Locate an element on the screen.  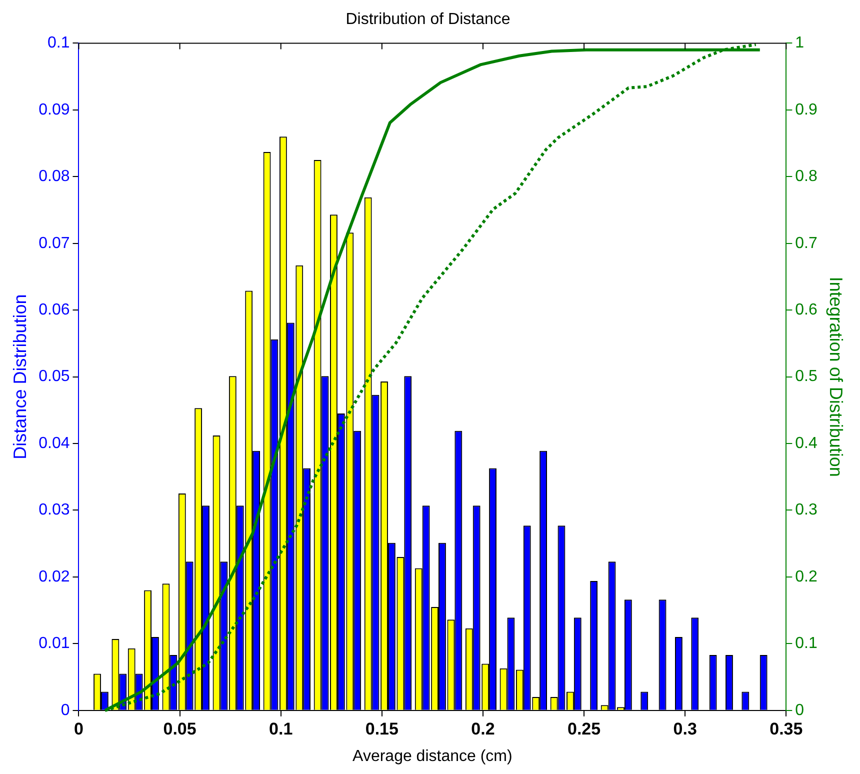
y-tick-label: 0.02 is located at coordinates (54, 577).